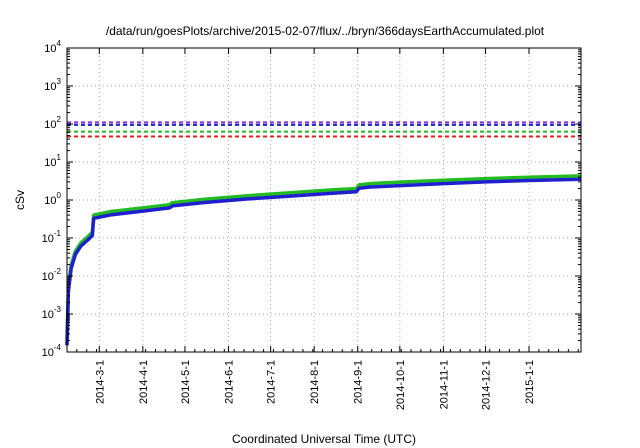 This screenshot has height=448, width=640. I want to click on y-tick-labels: 10⁻⁴ 10⁻³ 10⁻² 10⁻¹ 10⁰ 10¹ 10² 10³ 10⁴, so click(52, 199).